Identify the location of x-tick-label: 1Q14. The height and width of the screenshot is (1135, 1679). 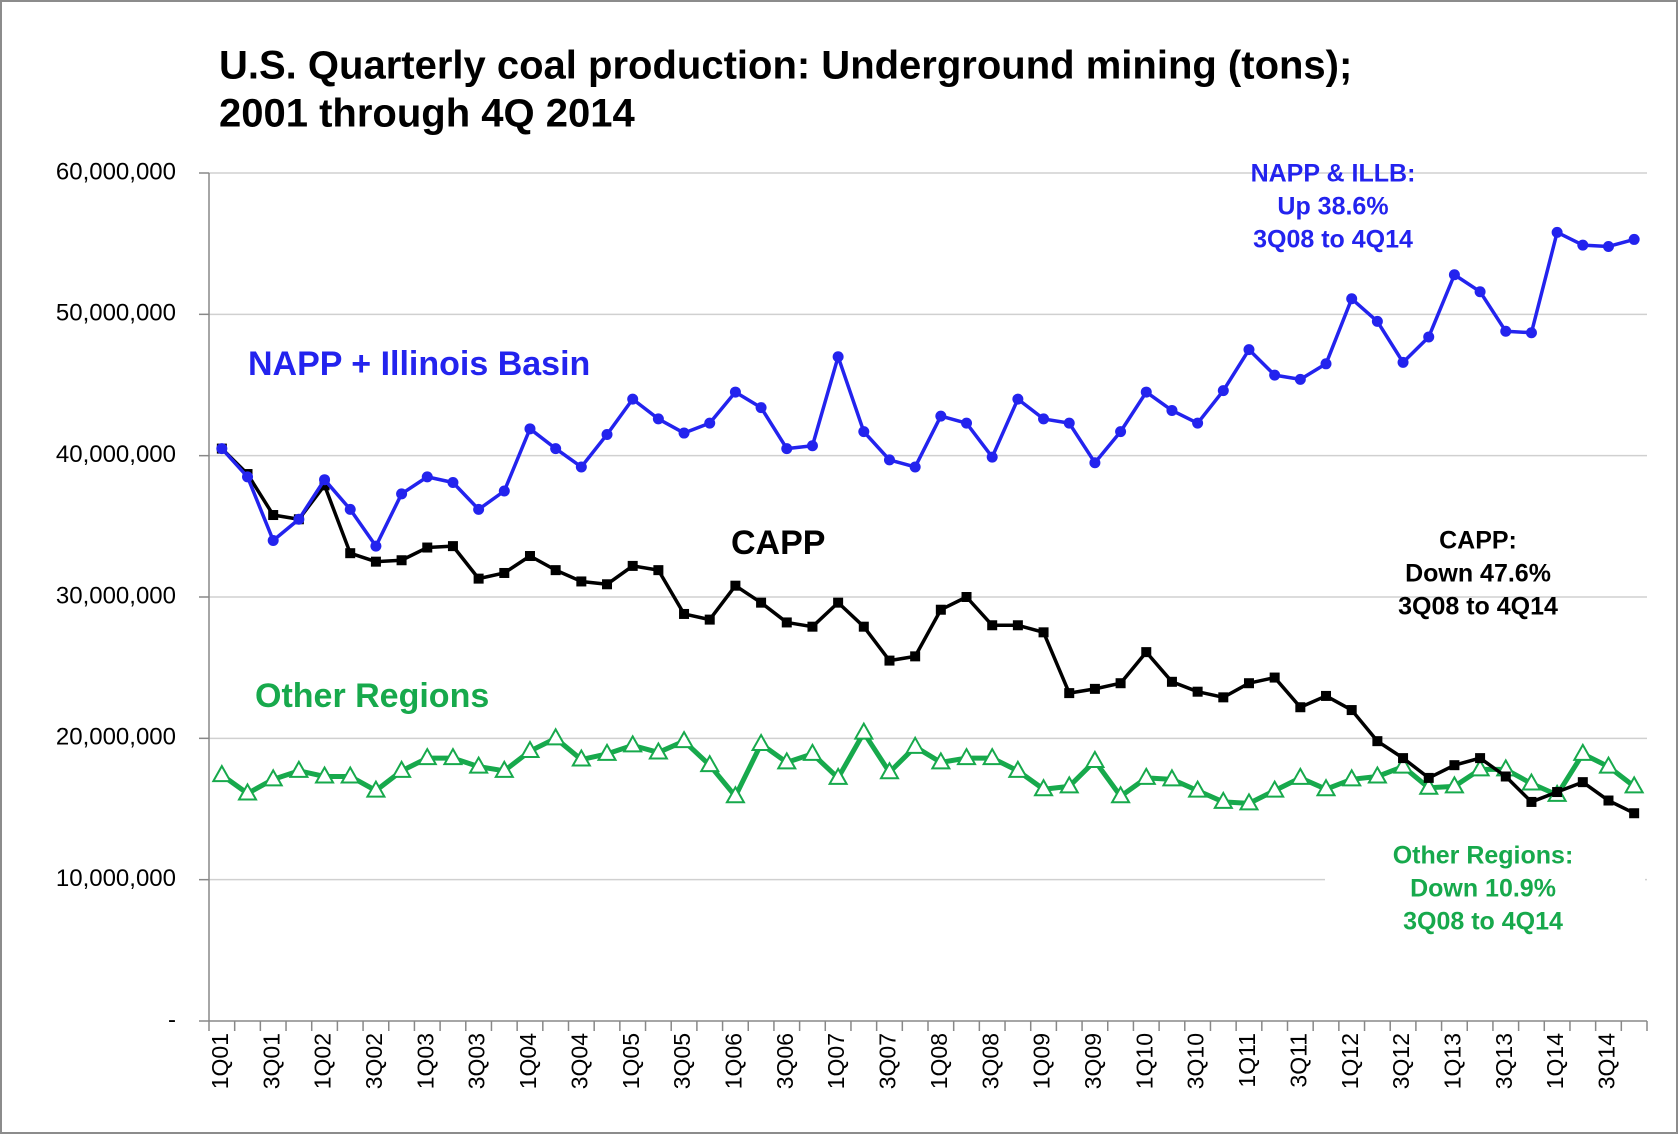
(1555, 1061).